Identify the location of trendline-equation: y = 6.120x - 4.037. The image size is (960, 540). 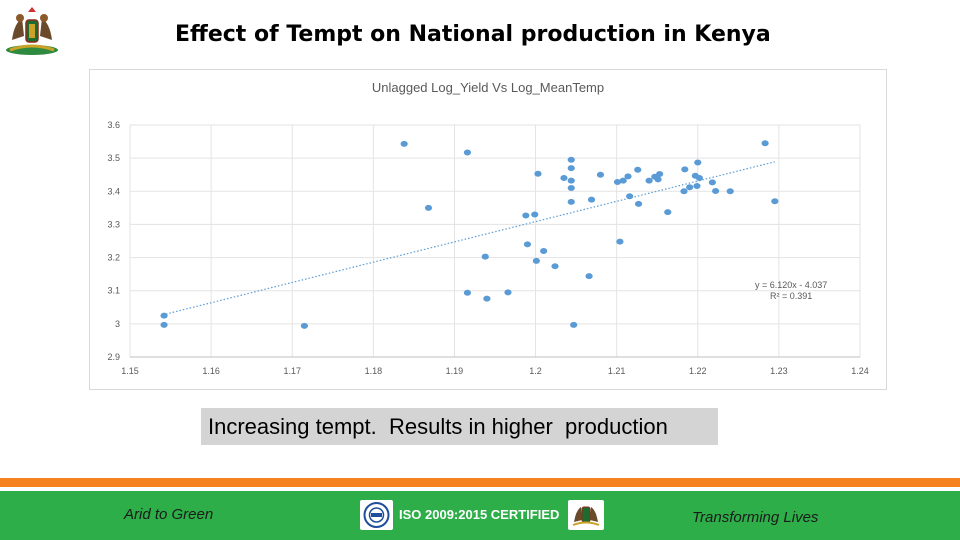
(791, 285).